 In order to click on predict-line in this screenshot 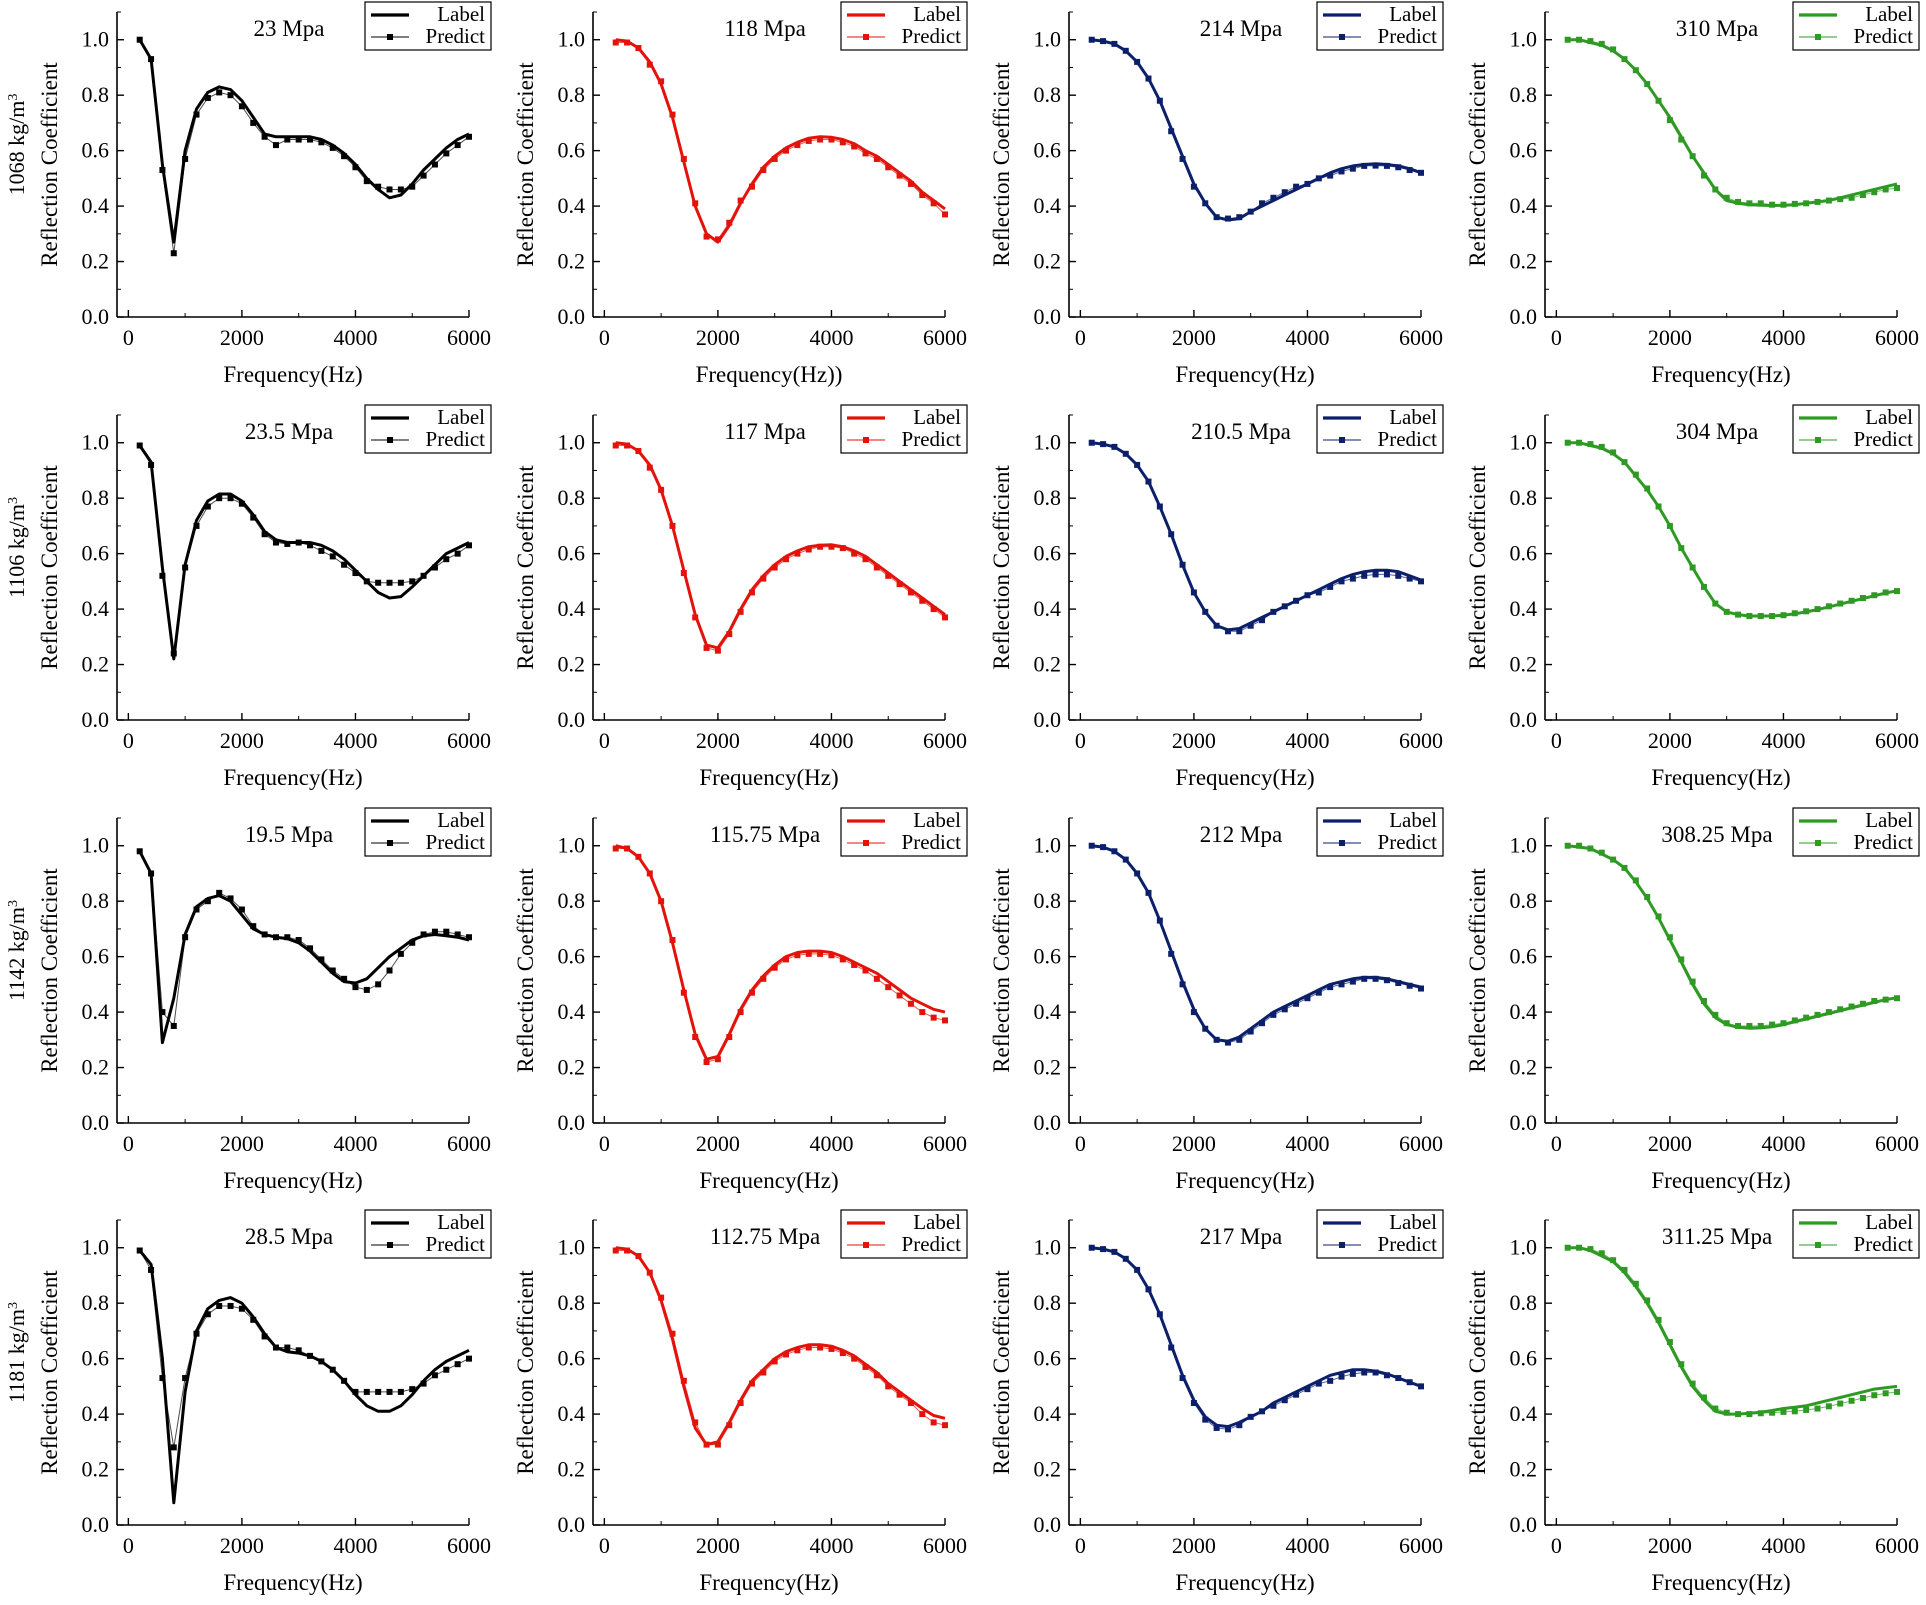, I will do `click(1256, 944)`.